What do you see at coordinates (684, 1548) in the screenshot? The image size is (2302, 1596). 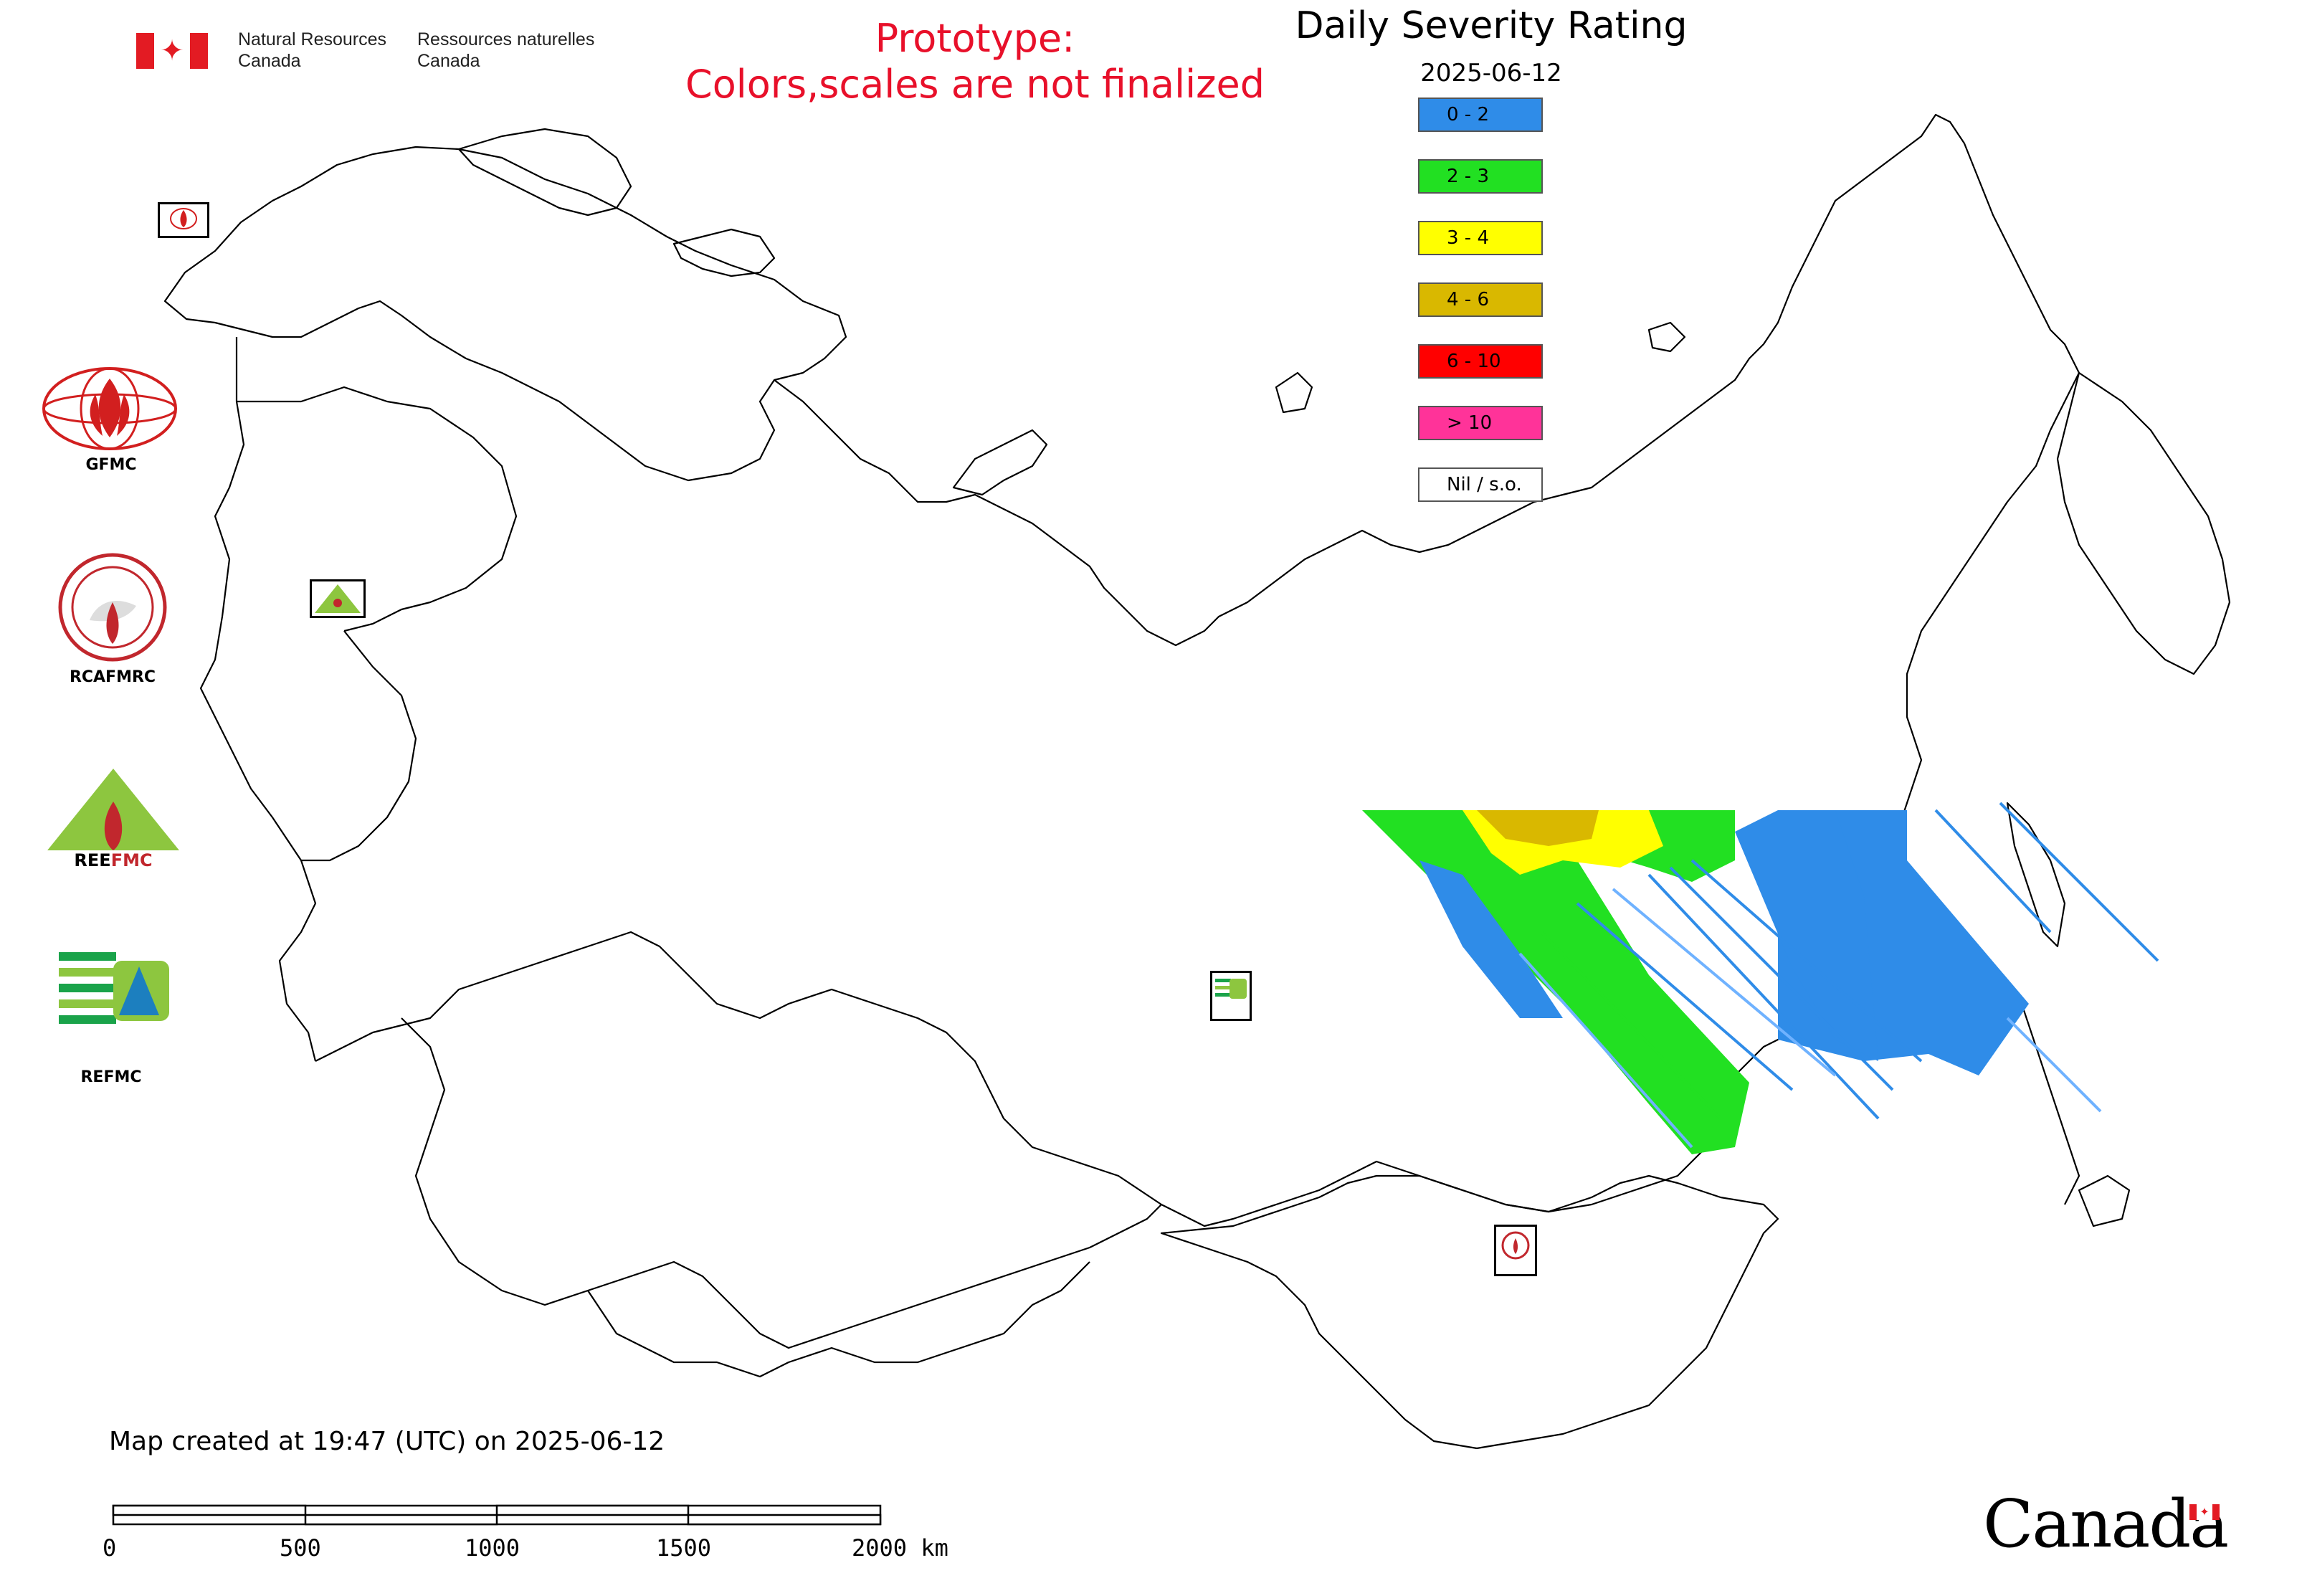 I see `scale-label-1500: 1500` at bounding box center [684, 1548].